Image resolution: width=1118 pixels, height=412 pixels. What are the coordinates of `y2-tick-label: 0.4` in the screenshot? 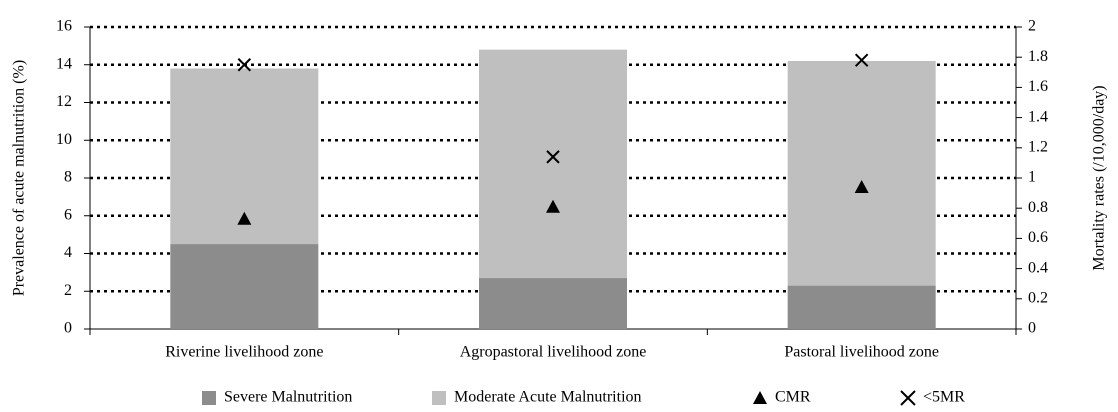 It's located at (1038, 267).